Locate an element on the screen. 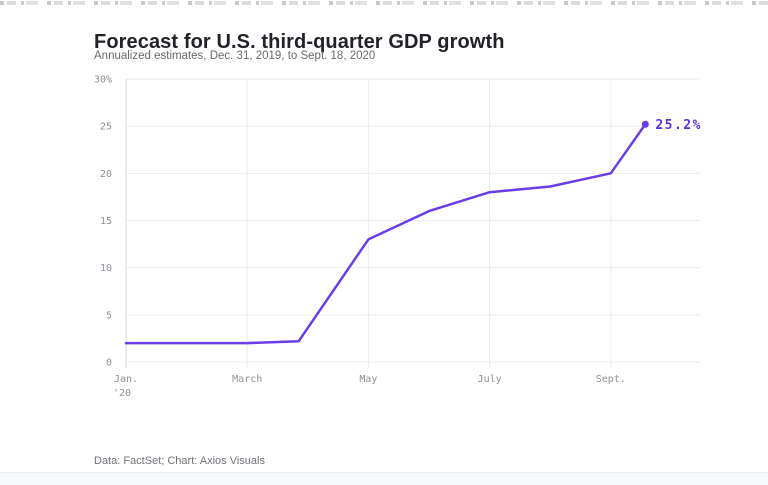 The height and width of the screenshot is (485, 768). y-tick-label: 0 is located at coordinates (109, 363).